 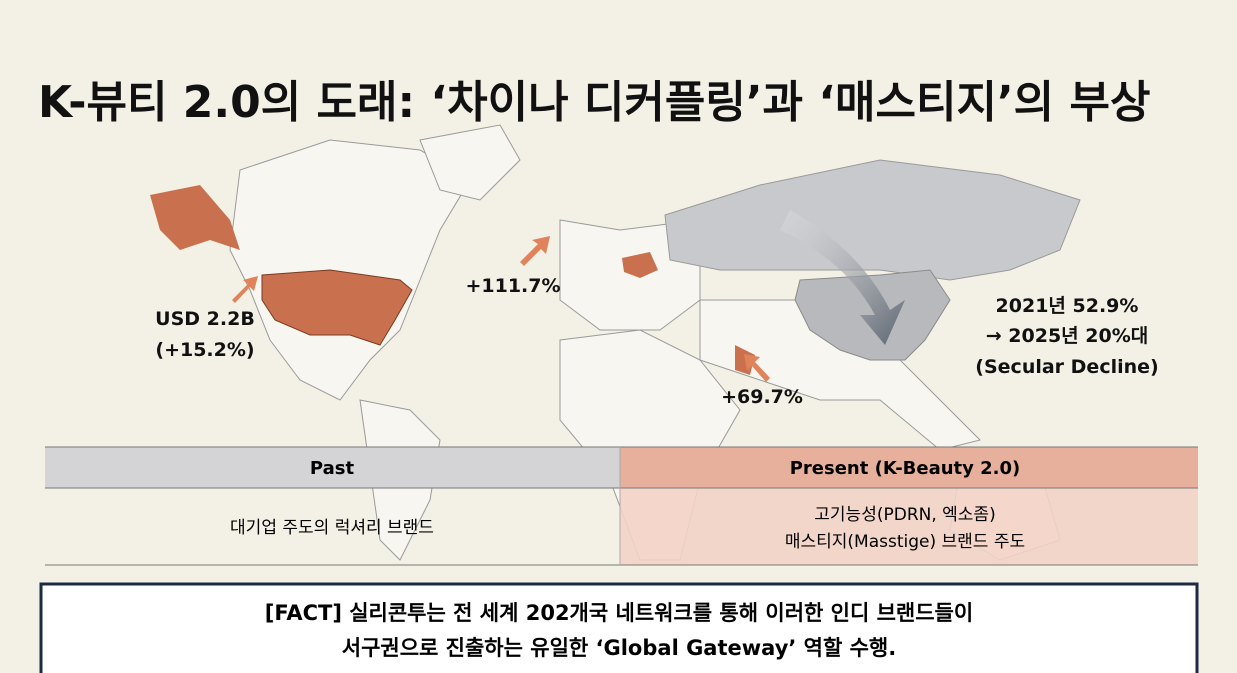 I want to click on title: K-뷰티 2.0의 도래: ‘차이나 디커플링’과 ‘매스티지’의 부상, so click(x=594, y=102).